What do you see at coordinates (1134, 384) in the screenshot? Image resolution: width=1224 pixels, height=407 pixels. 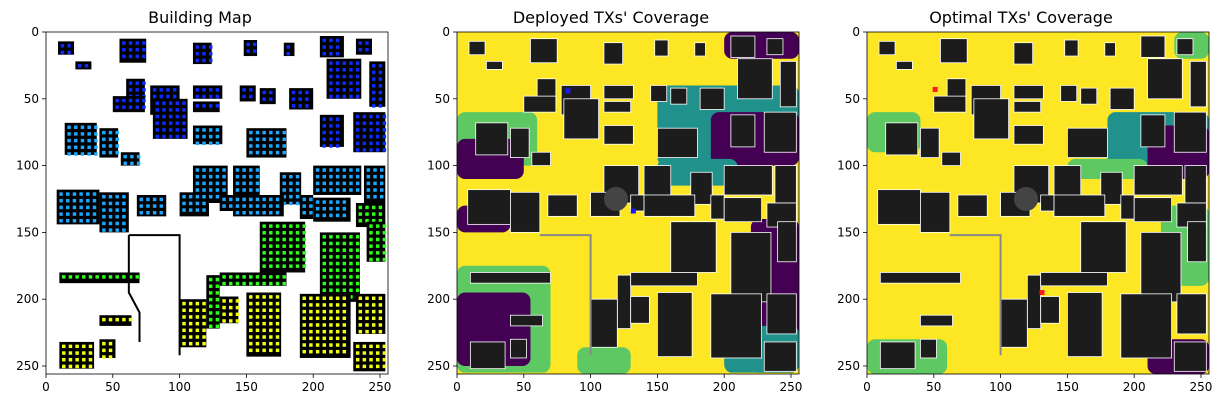 I see `x-tick: 200` at bounding box center [1134, 384].